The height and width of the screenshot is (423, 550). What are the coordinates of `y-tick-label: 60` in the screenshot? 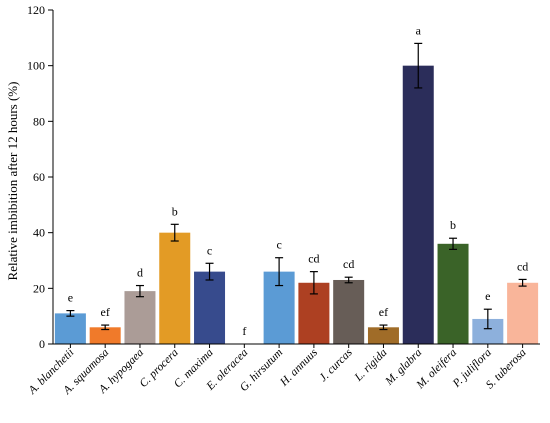 It's located at (39, 177).